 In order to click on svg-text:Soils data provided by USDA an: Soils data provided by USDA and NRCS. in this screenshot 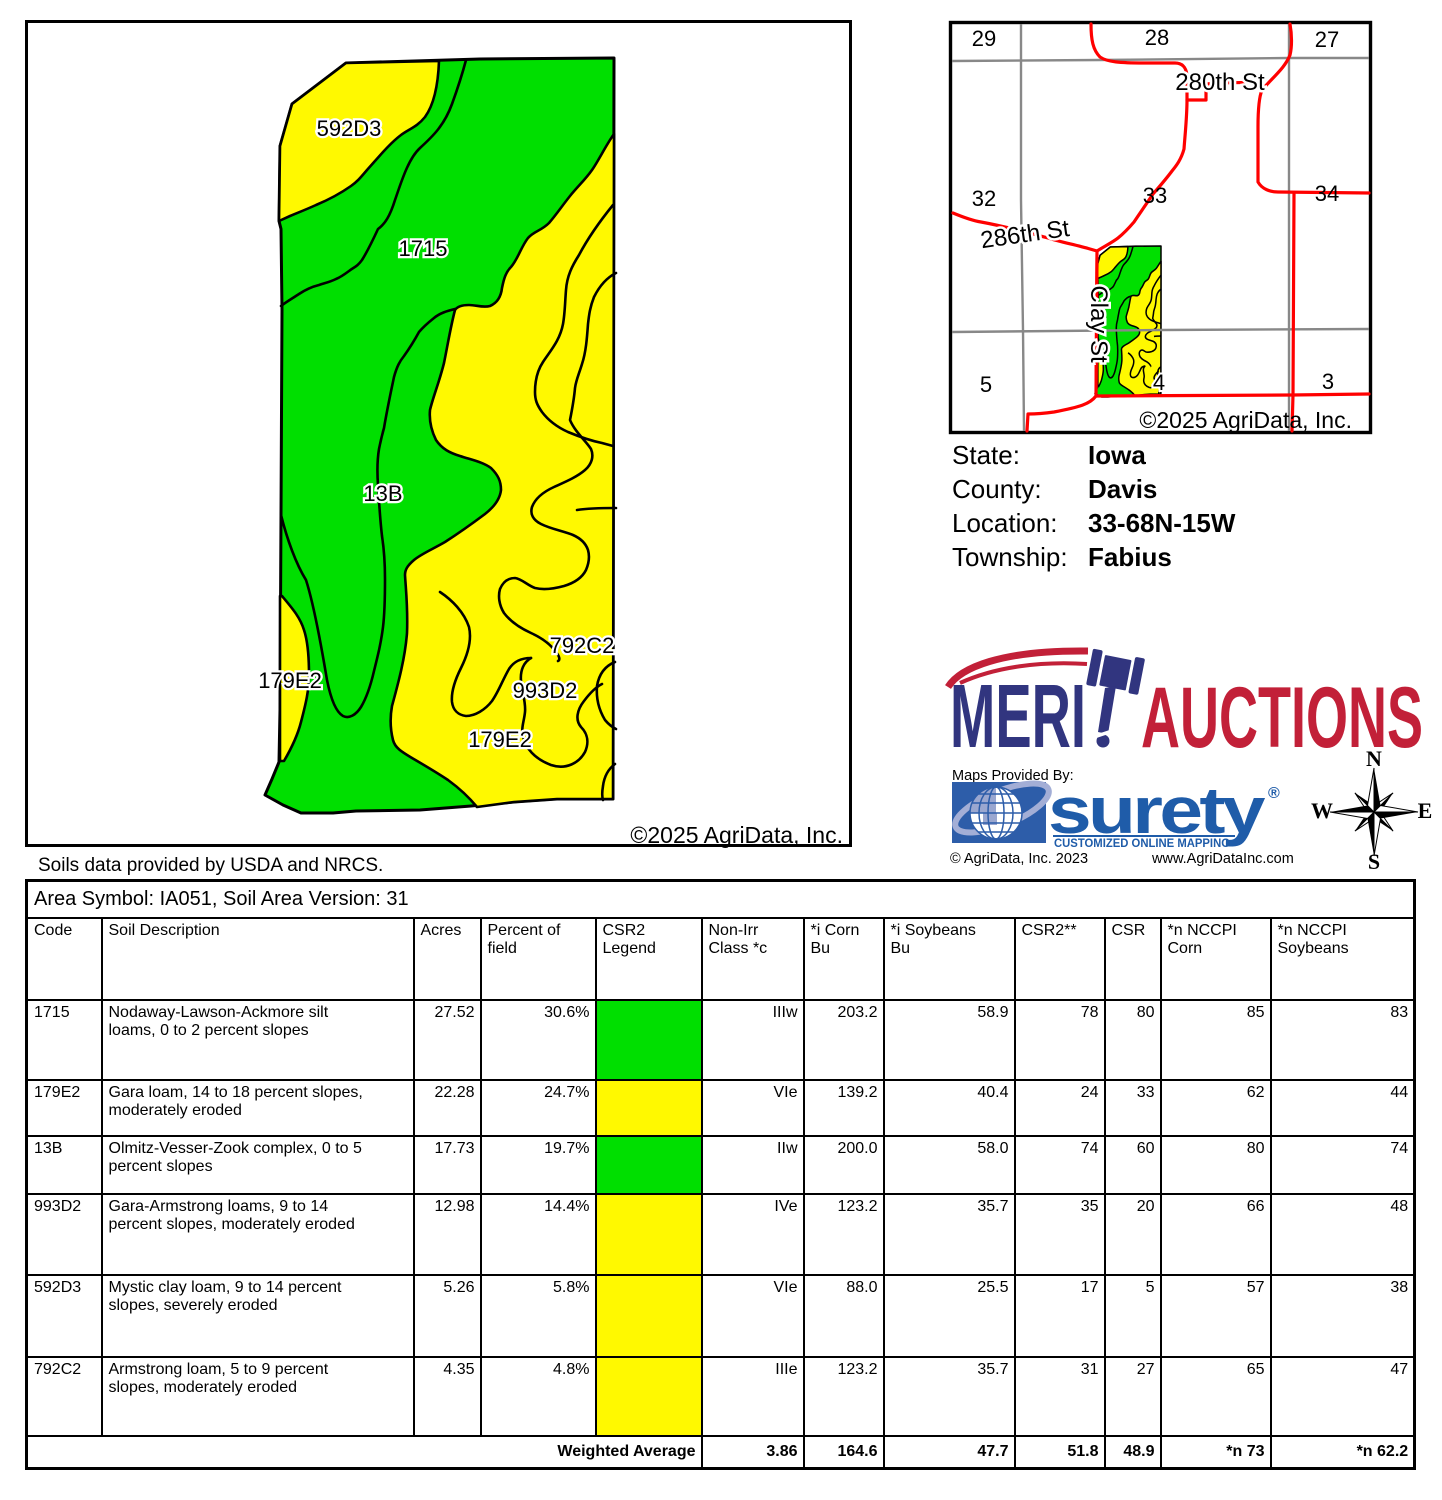, I will do `click(210, 865)`.